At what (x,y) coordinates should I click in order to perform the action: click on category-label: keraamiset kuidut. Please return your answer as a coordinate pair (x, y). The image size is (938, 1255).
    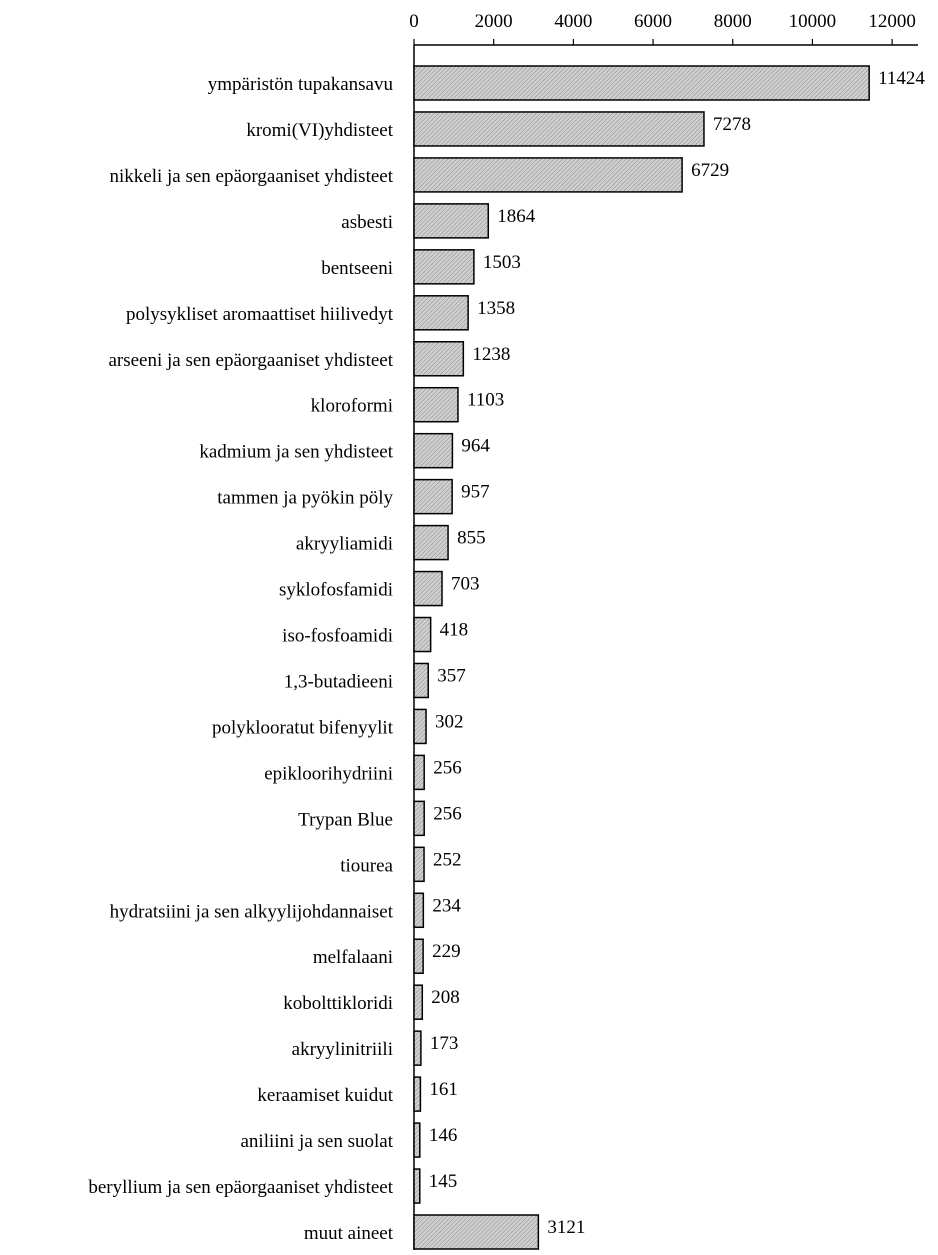
    Looking at the image, I should click on (325, 1095).